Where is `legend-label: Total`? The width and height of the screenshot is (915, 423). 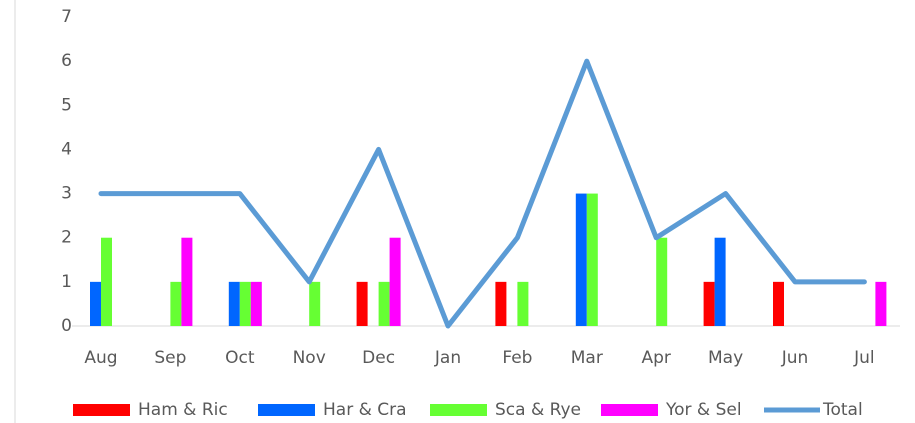
legend-label: Total is located at coordinates (842, 410).